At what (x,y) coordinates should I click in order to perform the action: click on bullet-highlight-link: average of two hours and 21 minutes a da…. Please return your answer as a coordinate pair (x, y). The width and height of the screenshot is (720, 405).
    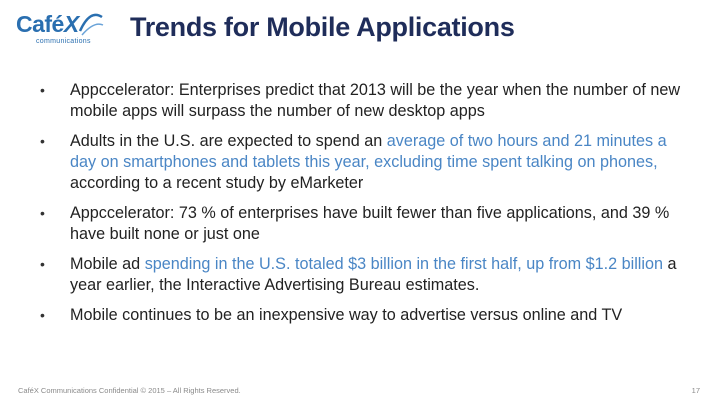
    Looking at the image, I should click on (368, 151).